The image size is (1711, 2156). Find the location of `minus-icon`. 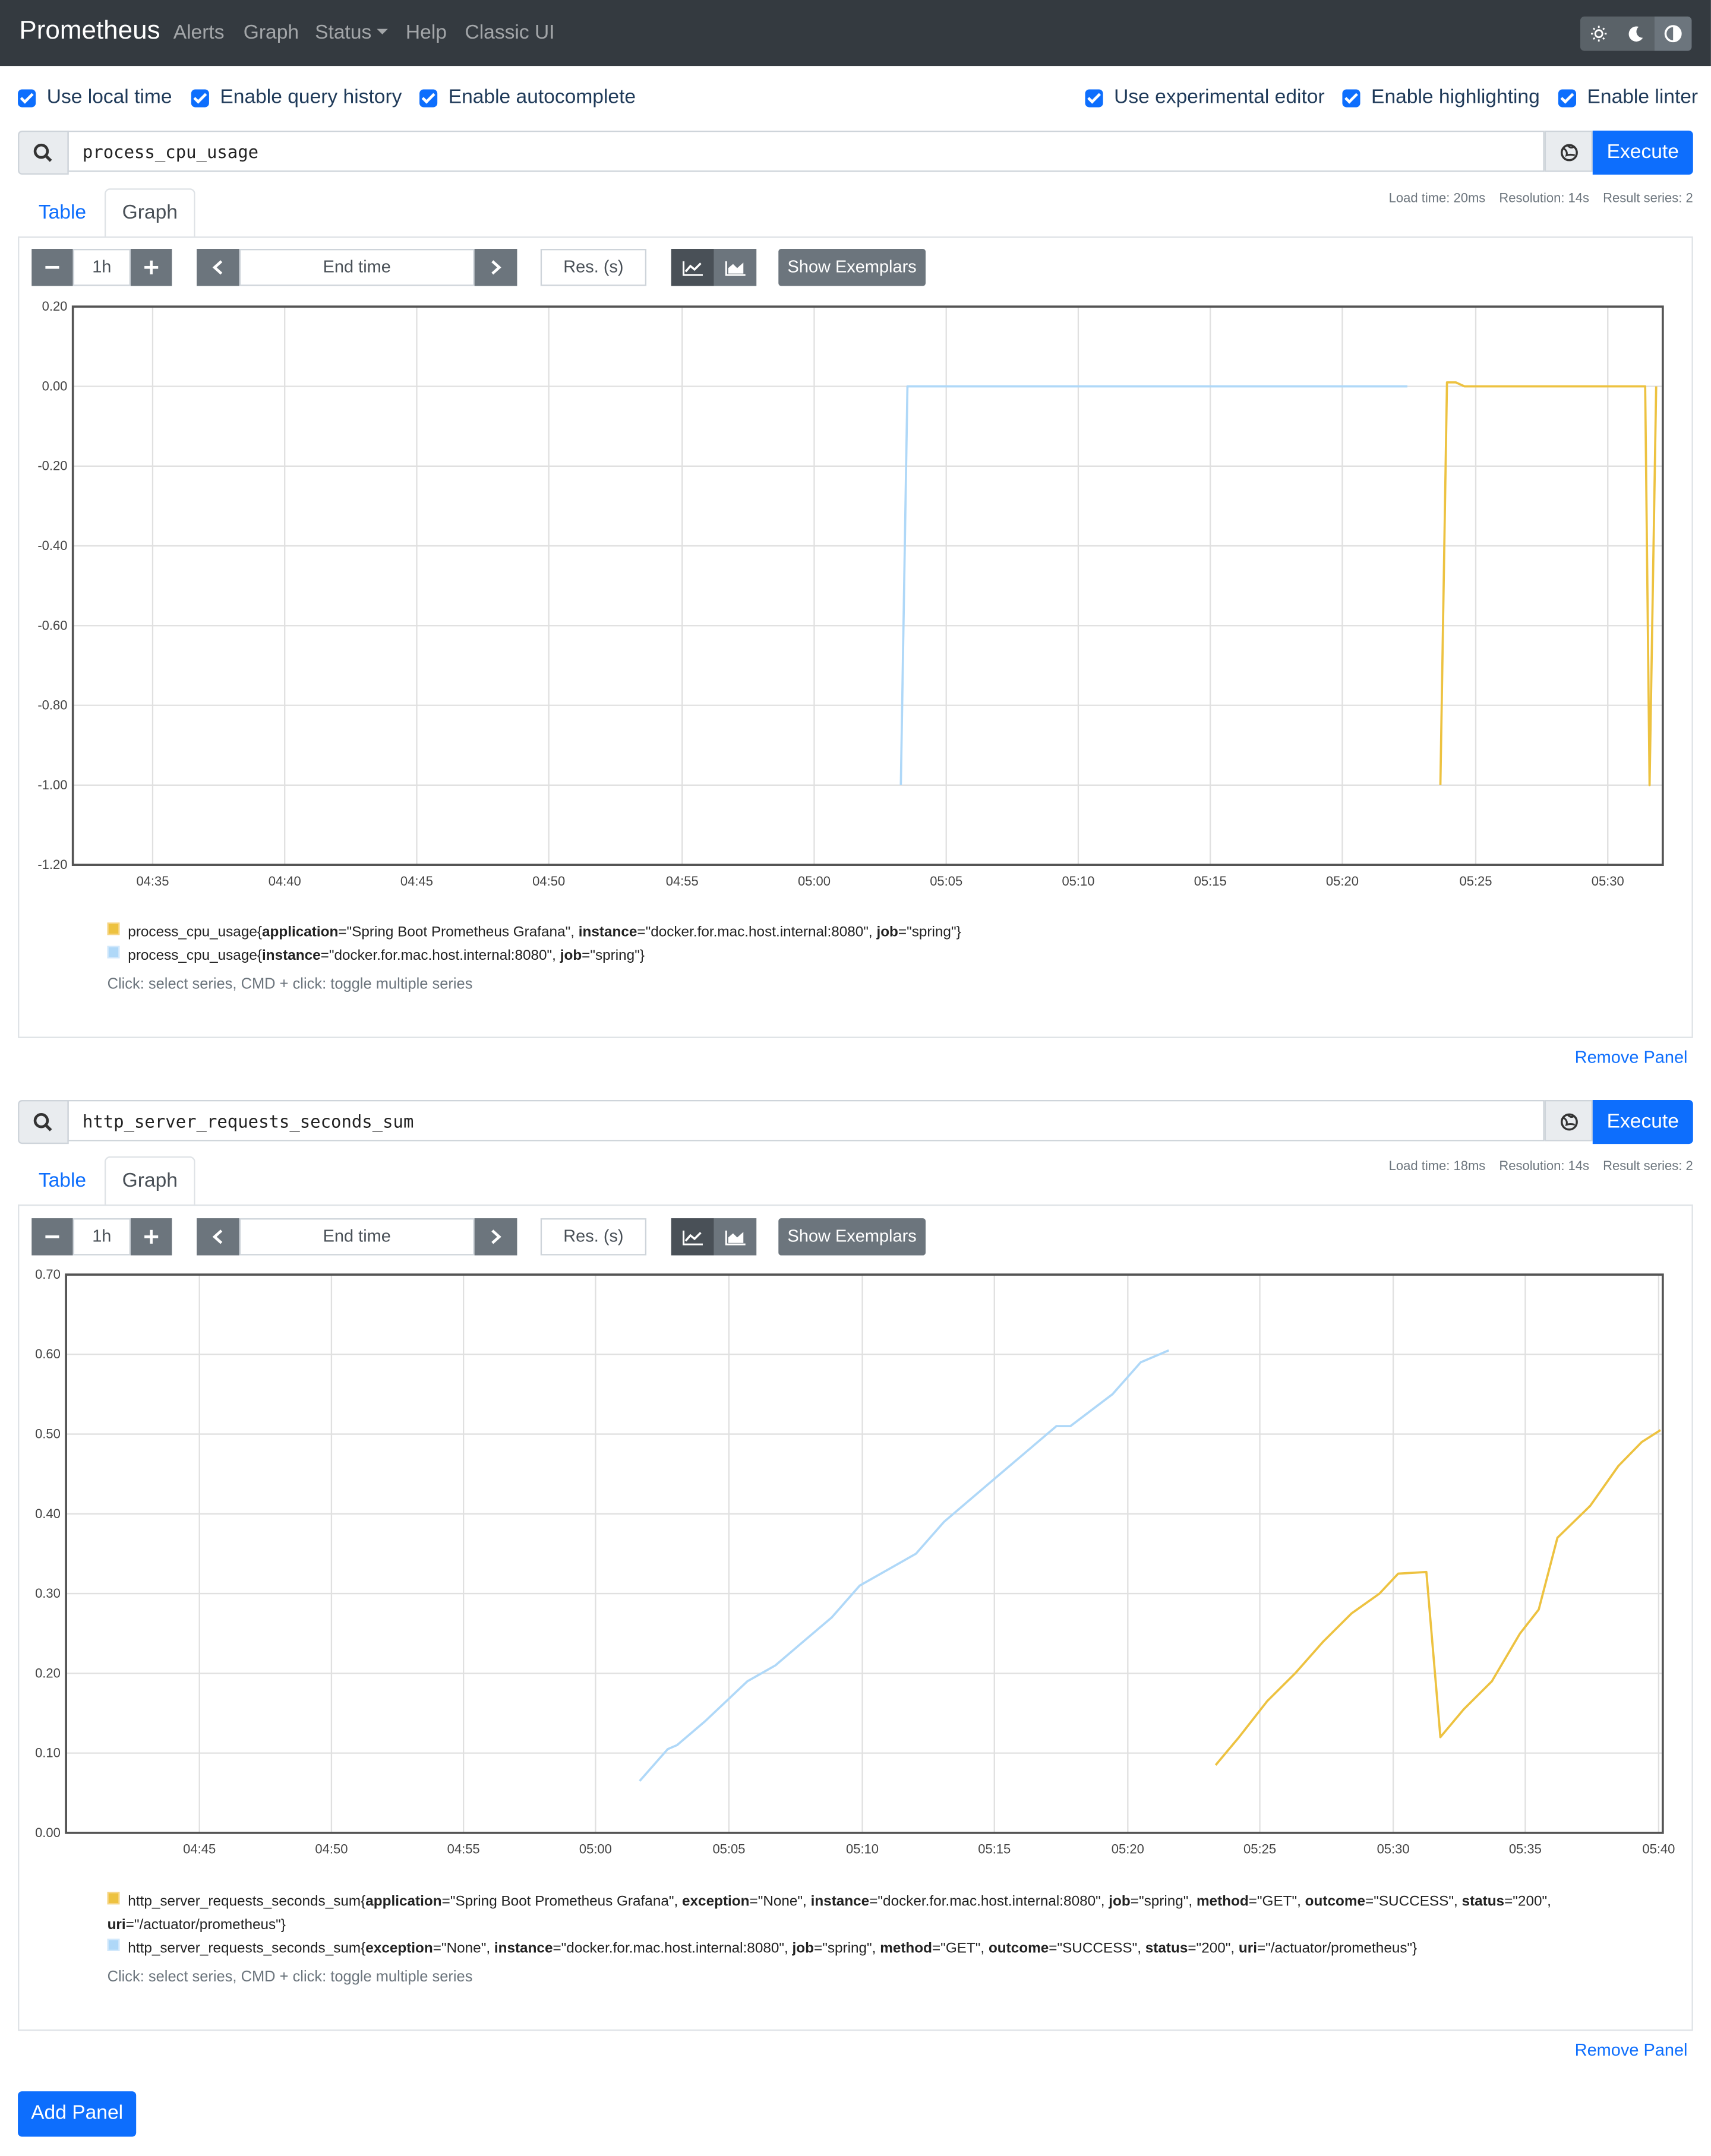

minus-icon is located at coordinates (52, 267).